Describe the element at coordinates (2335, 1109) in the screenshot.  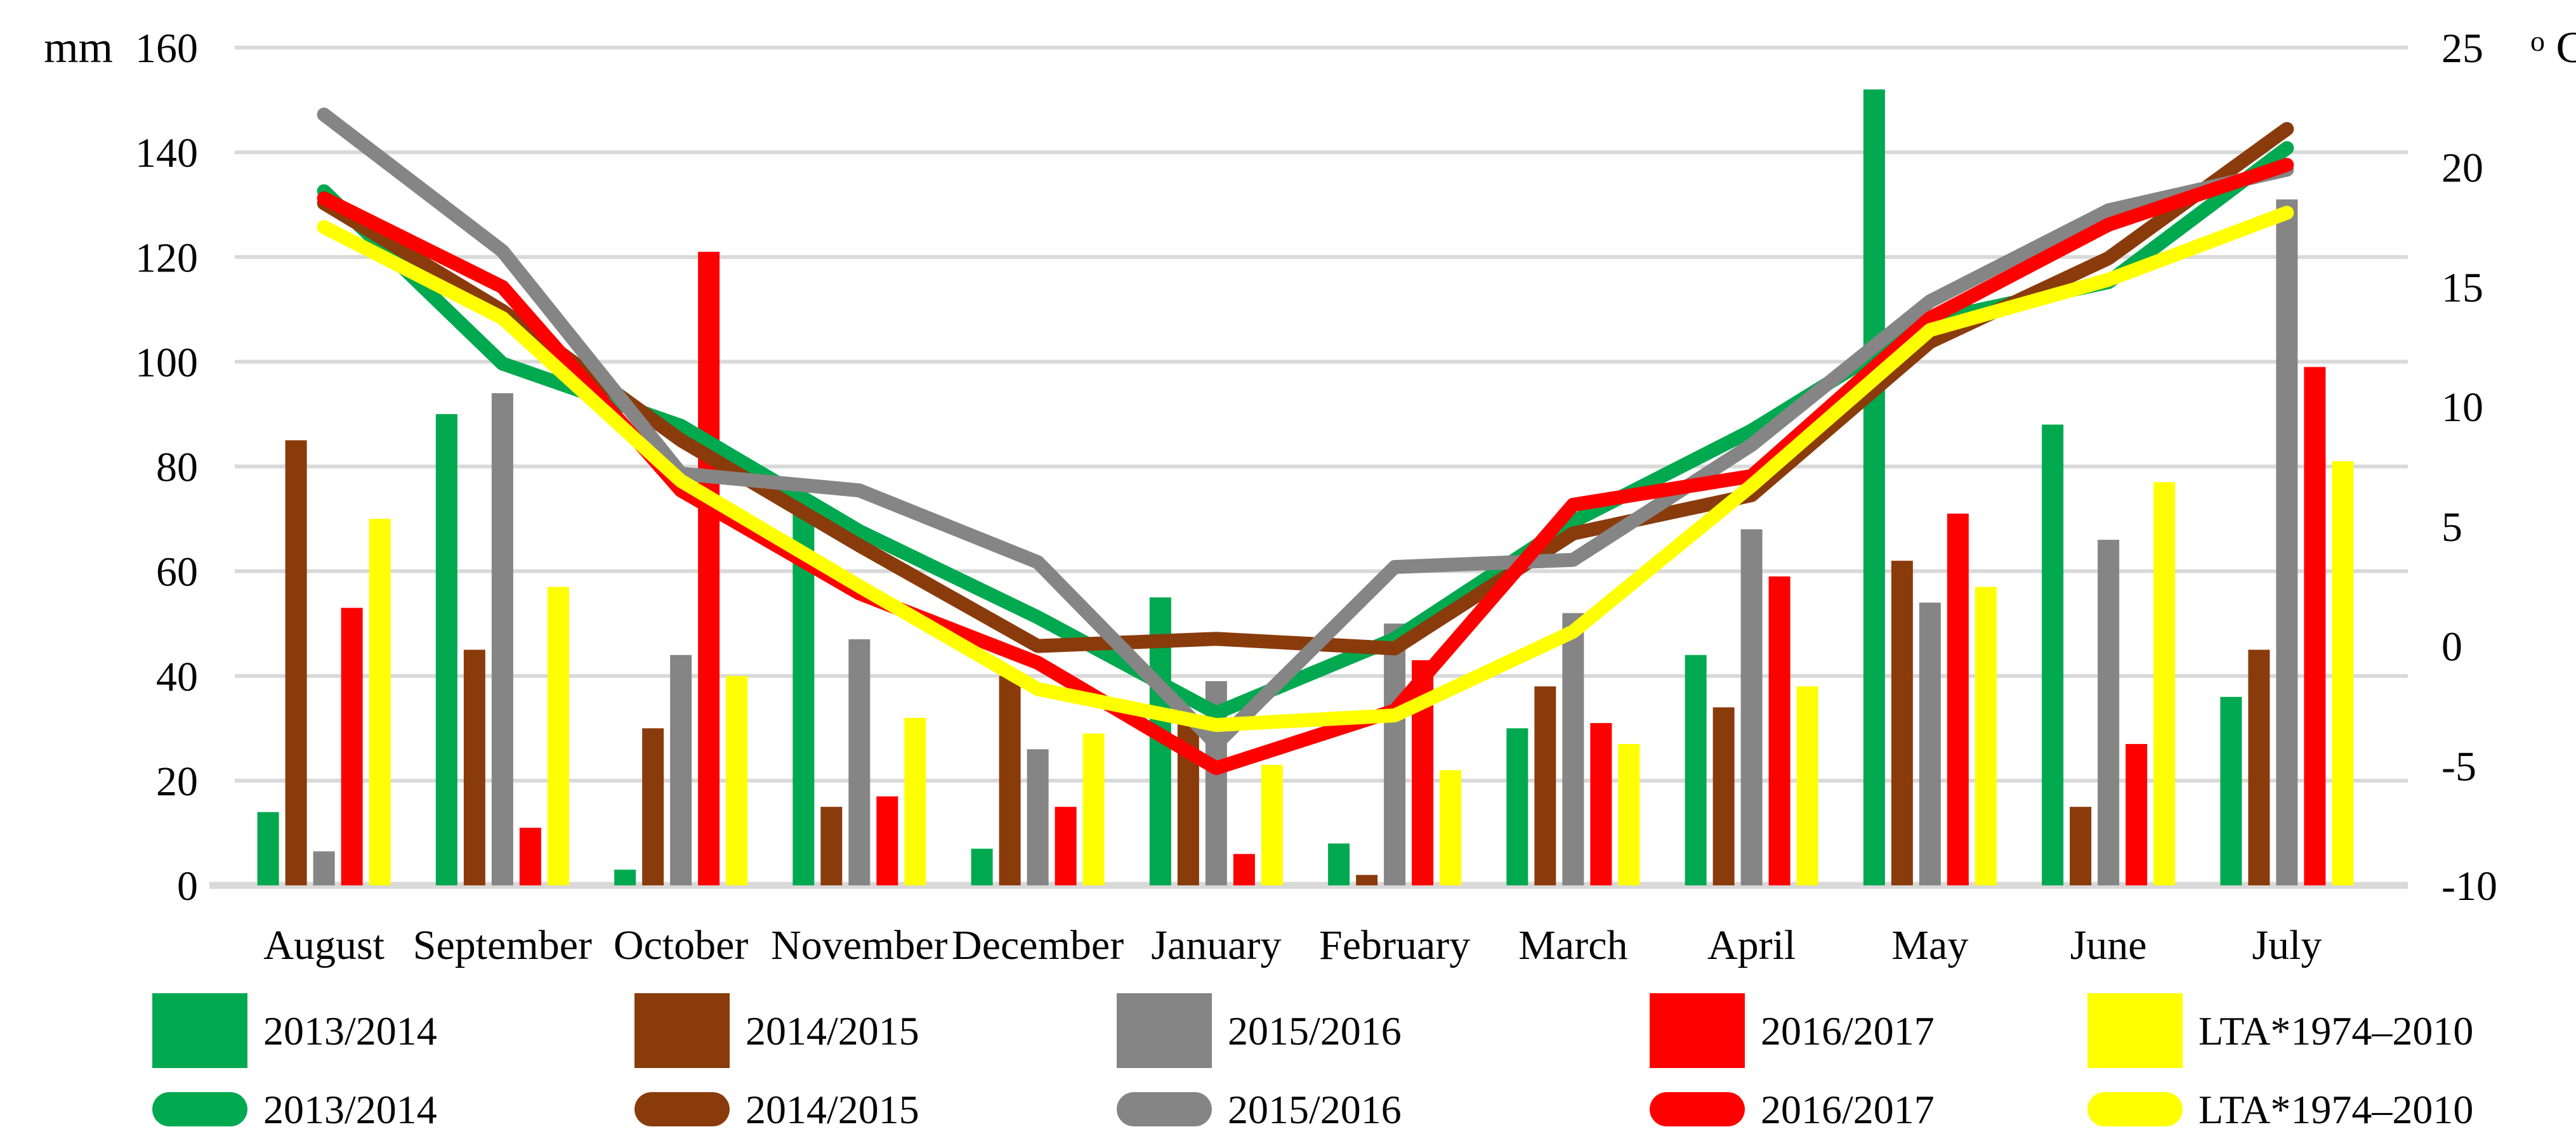
I see `legend-line-label: LTA*1974–2010` at that location.